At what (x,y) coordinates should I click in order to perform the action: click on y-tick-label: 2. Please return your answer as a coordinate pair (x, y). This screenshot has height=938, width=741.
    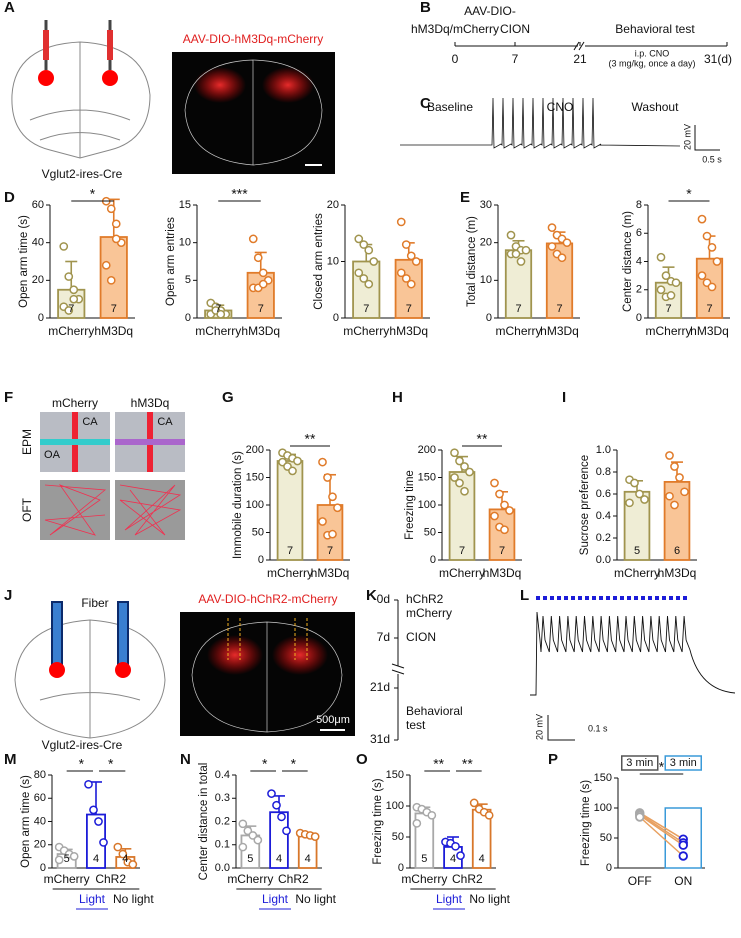
    Looking at the image, I should click on (639, 290).